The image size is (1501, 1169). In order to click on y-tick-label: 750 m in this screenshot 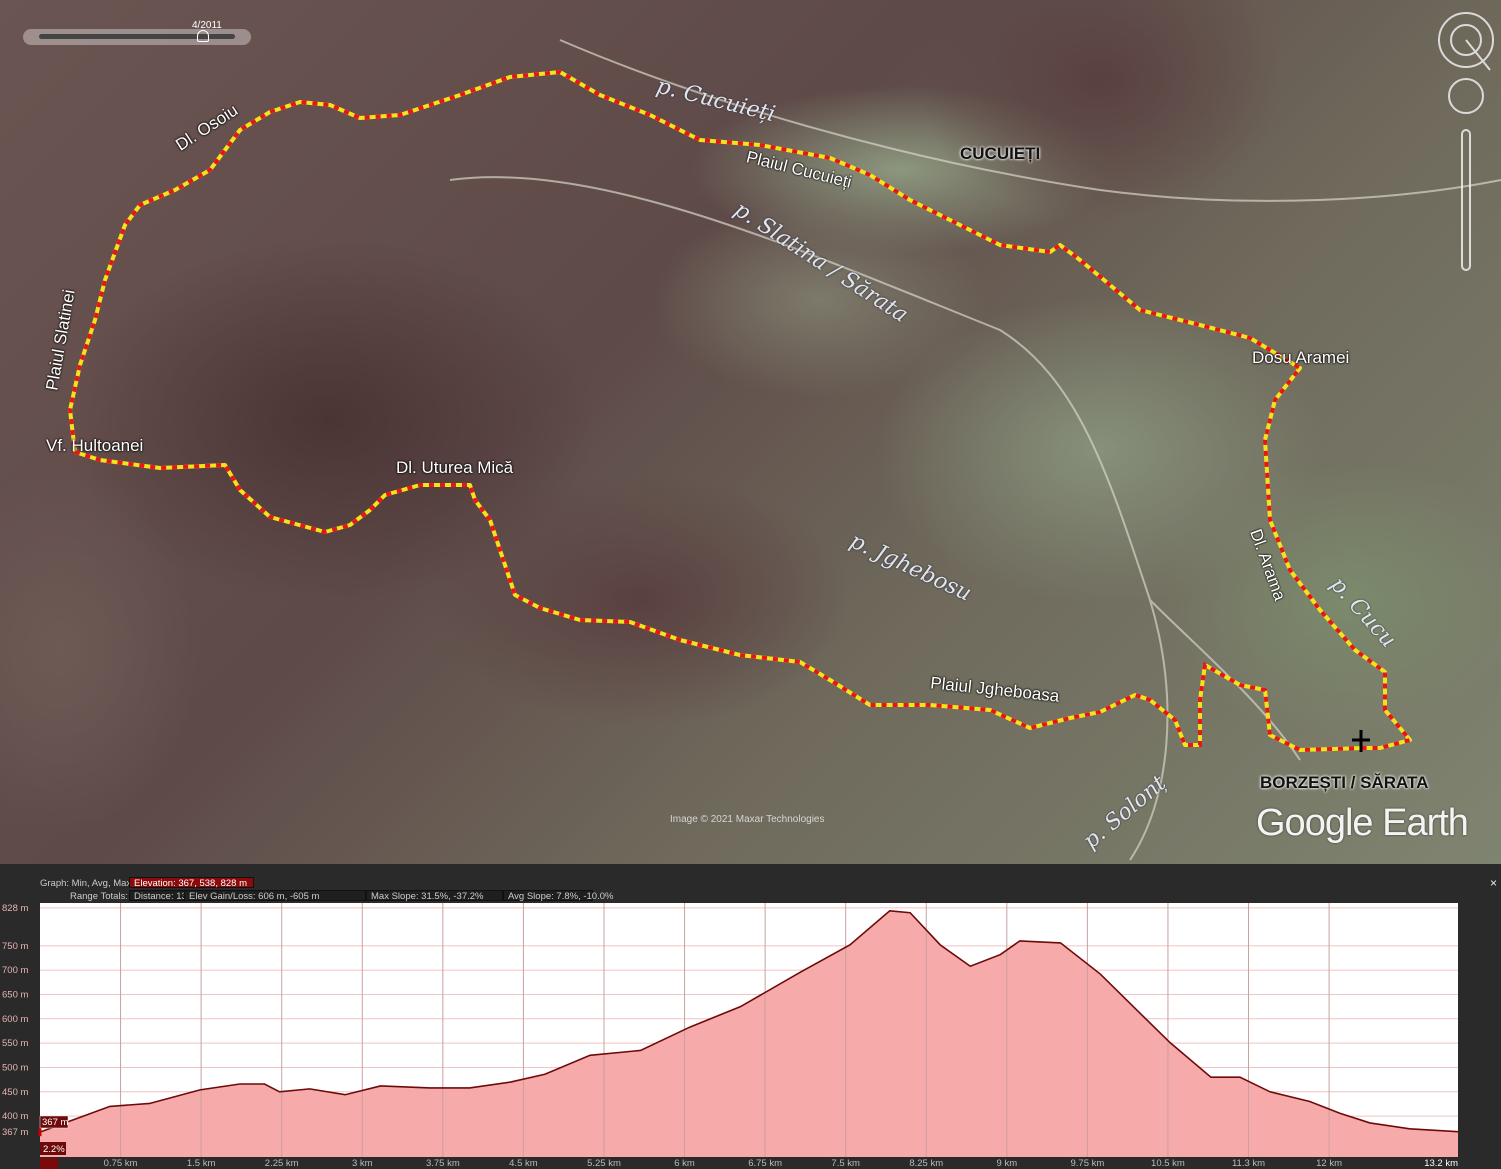, I will do `click(15, 946)`.